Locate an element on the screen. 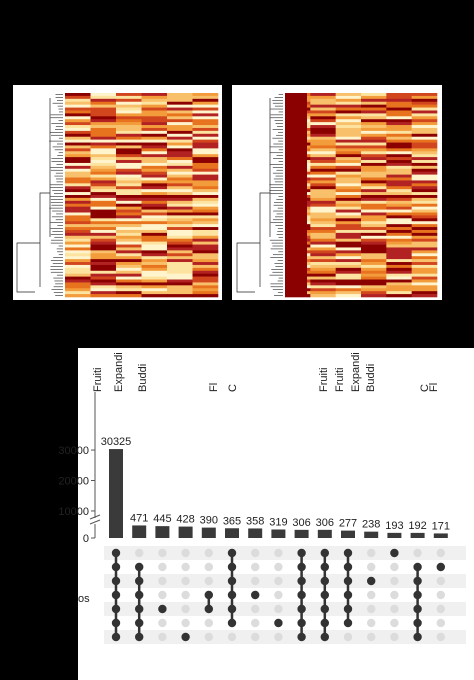 This screenshot has height=680, width=474. column-label: Fruiti is located at coordinates (98, 380).